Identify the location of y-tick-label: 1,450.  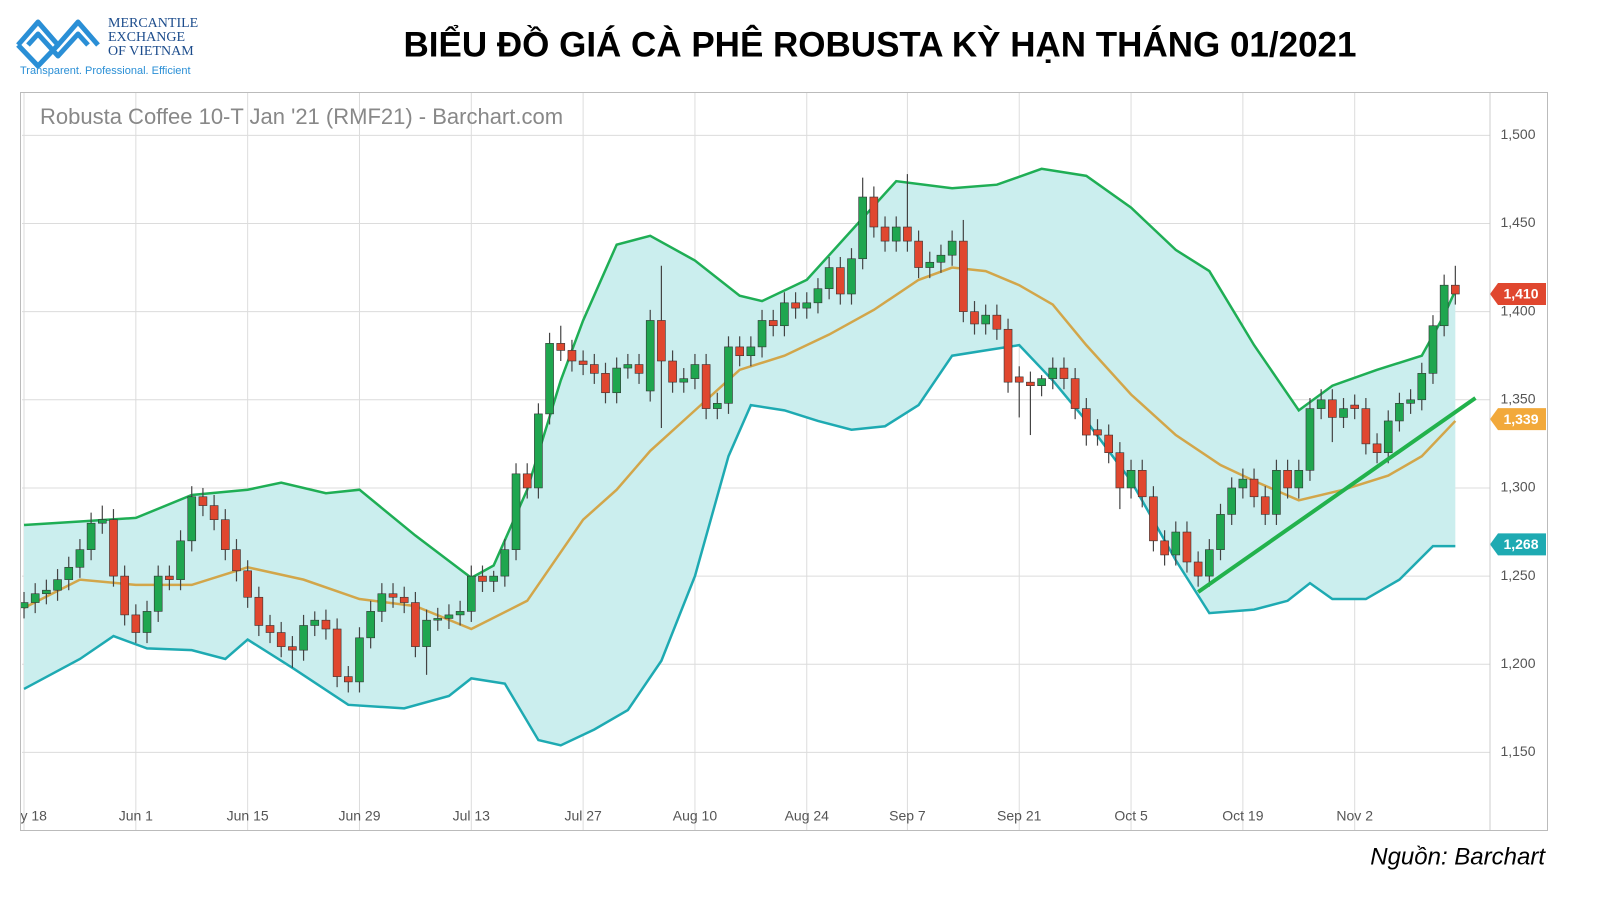
(1517, 222).